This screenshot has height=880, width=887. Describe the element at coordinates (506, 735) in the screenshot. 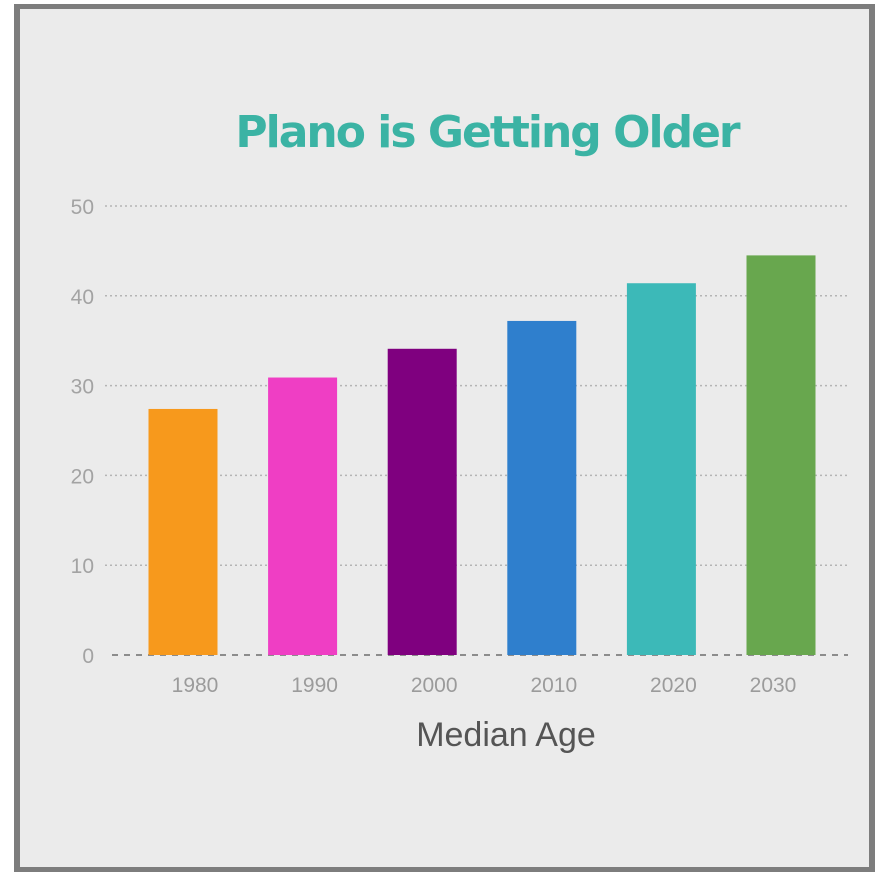

I see `x-axis-label: Median Age` at that location.